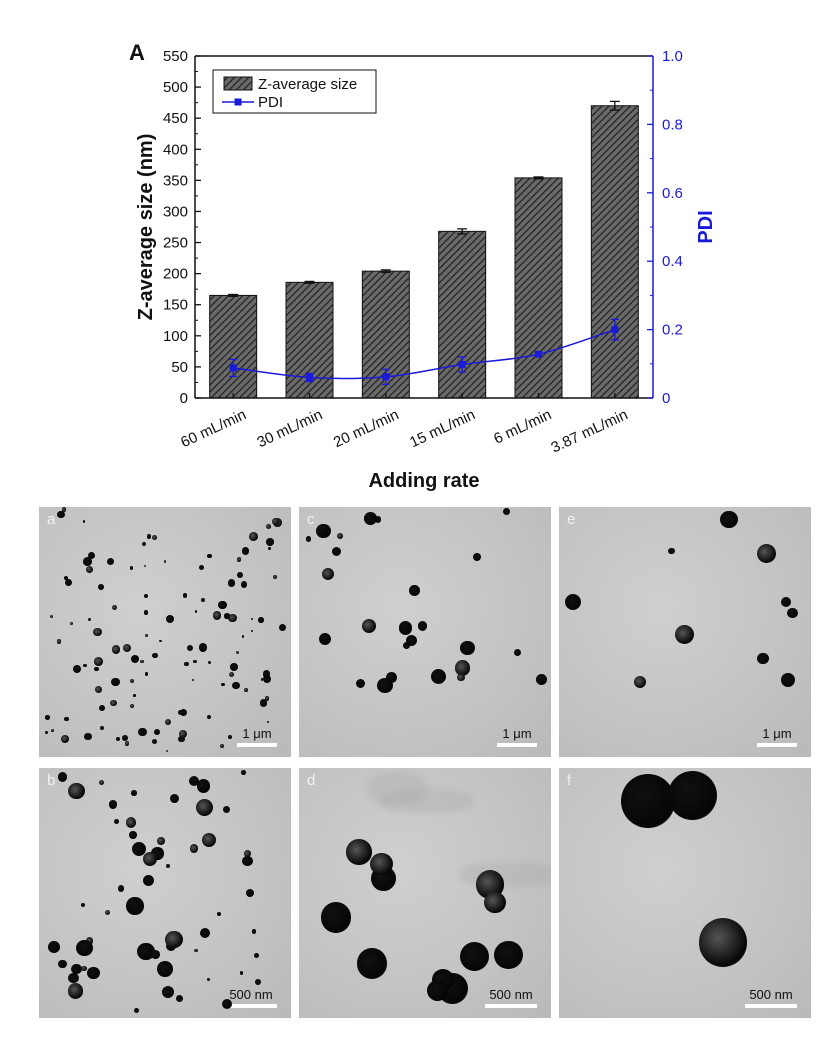 Image resolution: width=820 pixels, height=1044 pixels. Describe the element at coordinates (307, 84) in the screenshot. I see `legend-label-z-average: Z-average size` at that location.